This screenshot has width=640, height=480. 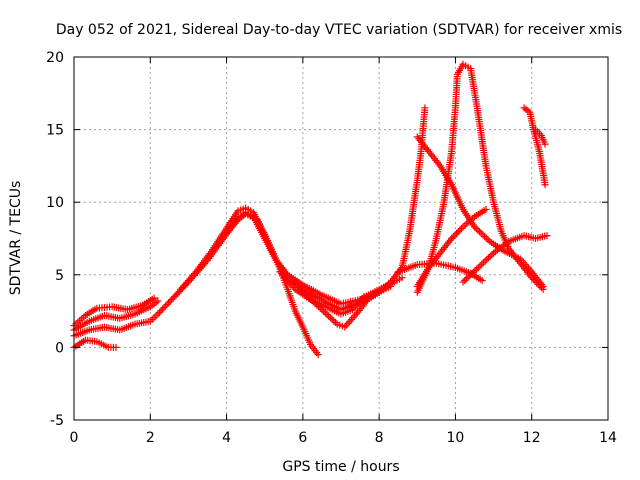 What do you see at coordinates (59, 348) in the screenshot?
I see `y-tick-label: 0` at bounding box center [59, 348].